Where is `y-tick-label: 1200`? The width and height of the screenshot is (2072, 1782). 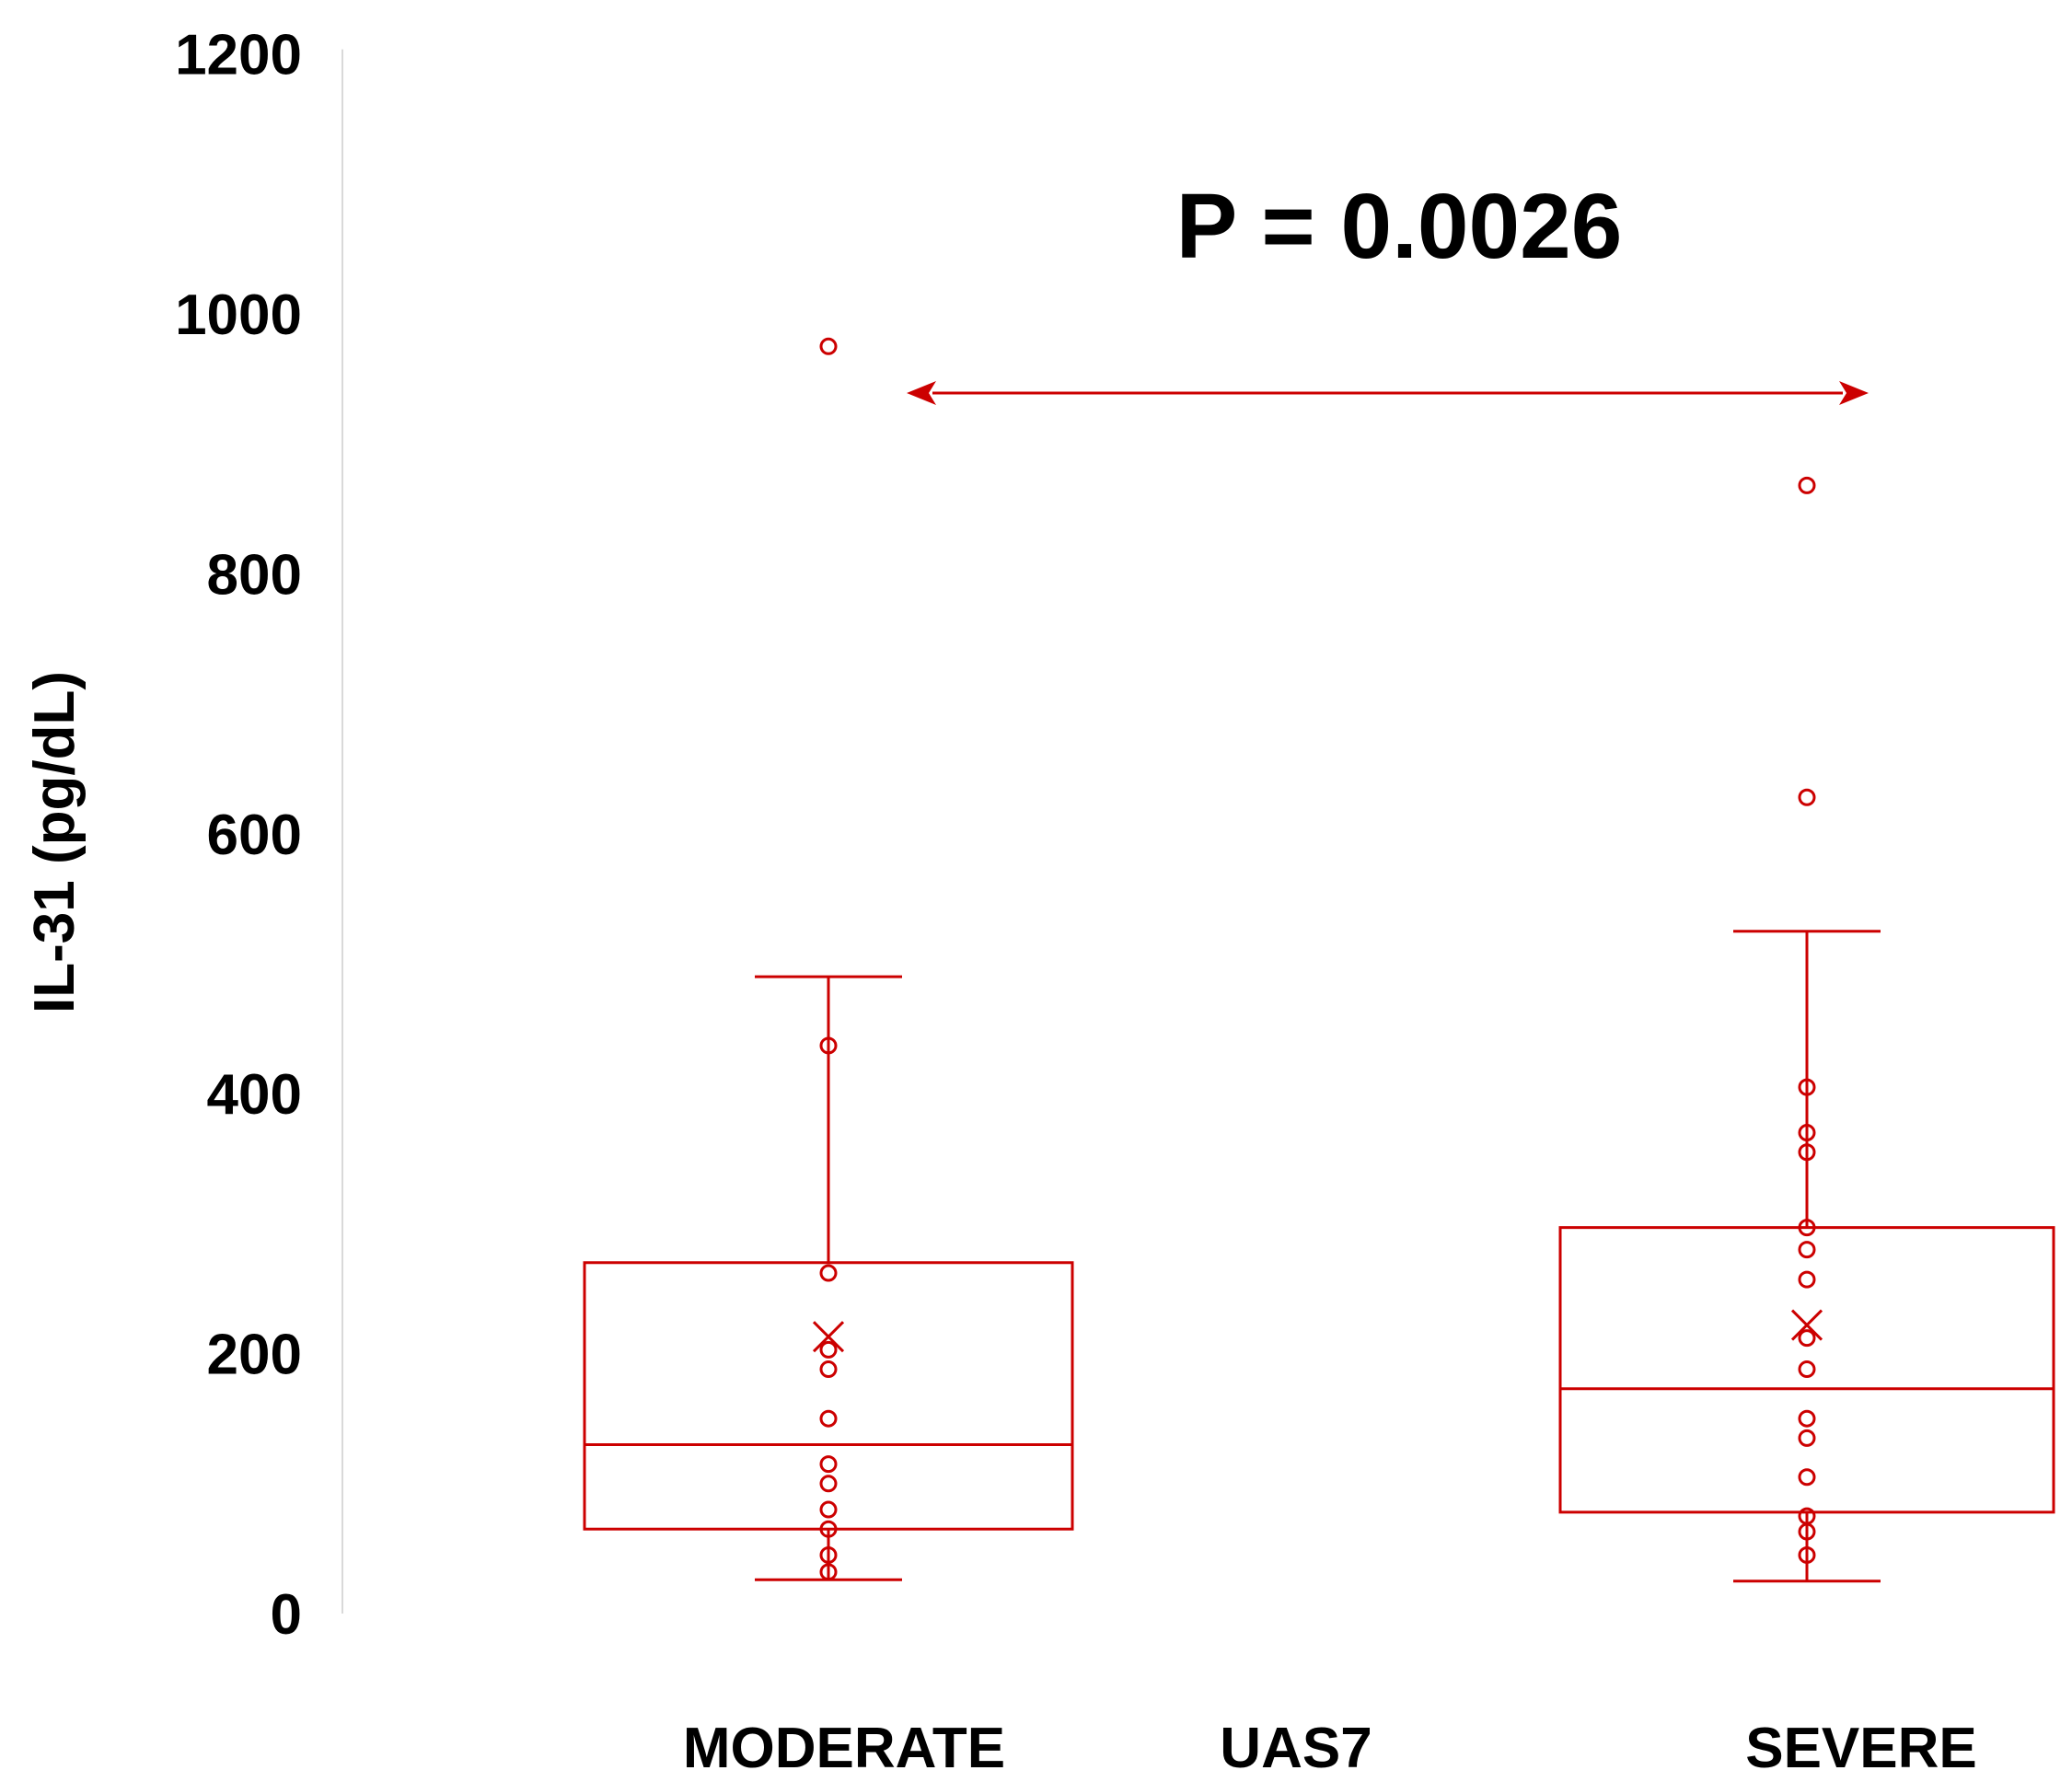
y-tick-label: 1200 is located at coordinates (239, 55).